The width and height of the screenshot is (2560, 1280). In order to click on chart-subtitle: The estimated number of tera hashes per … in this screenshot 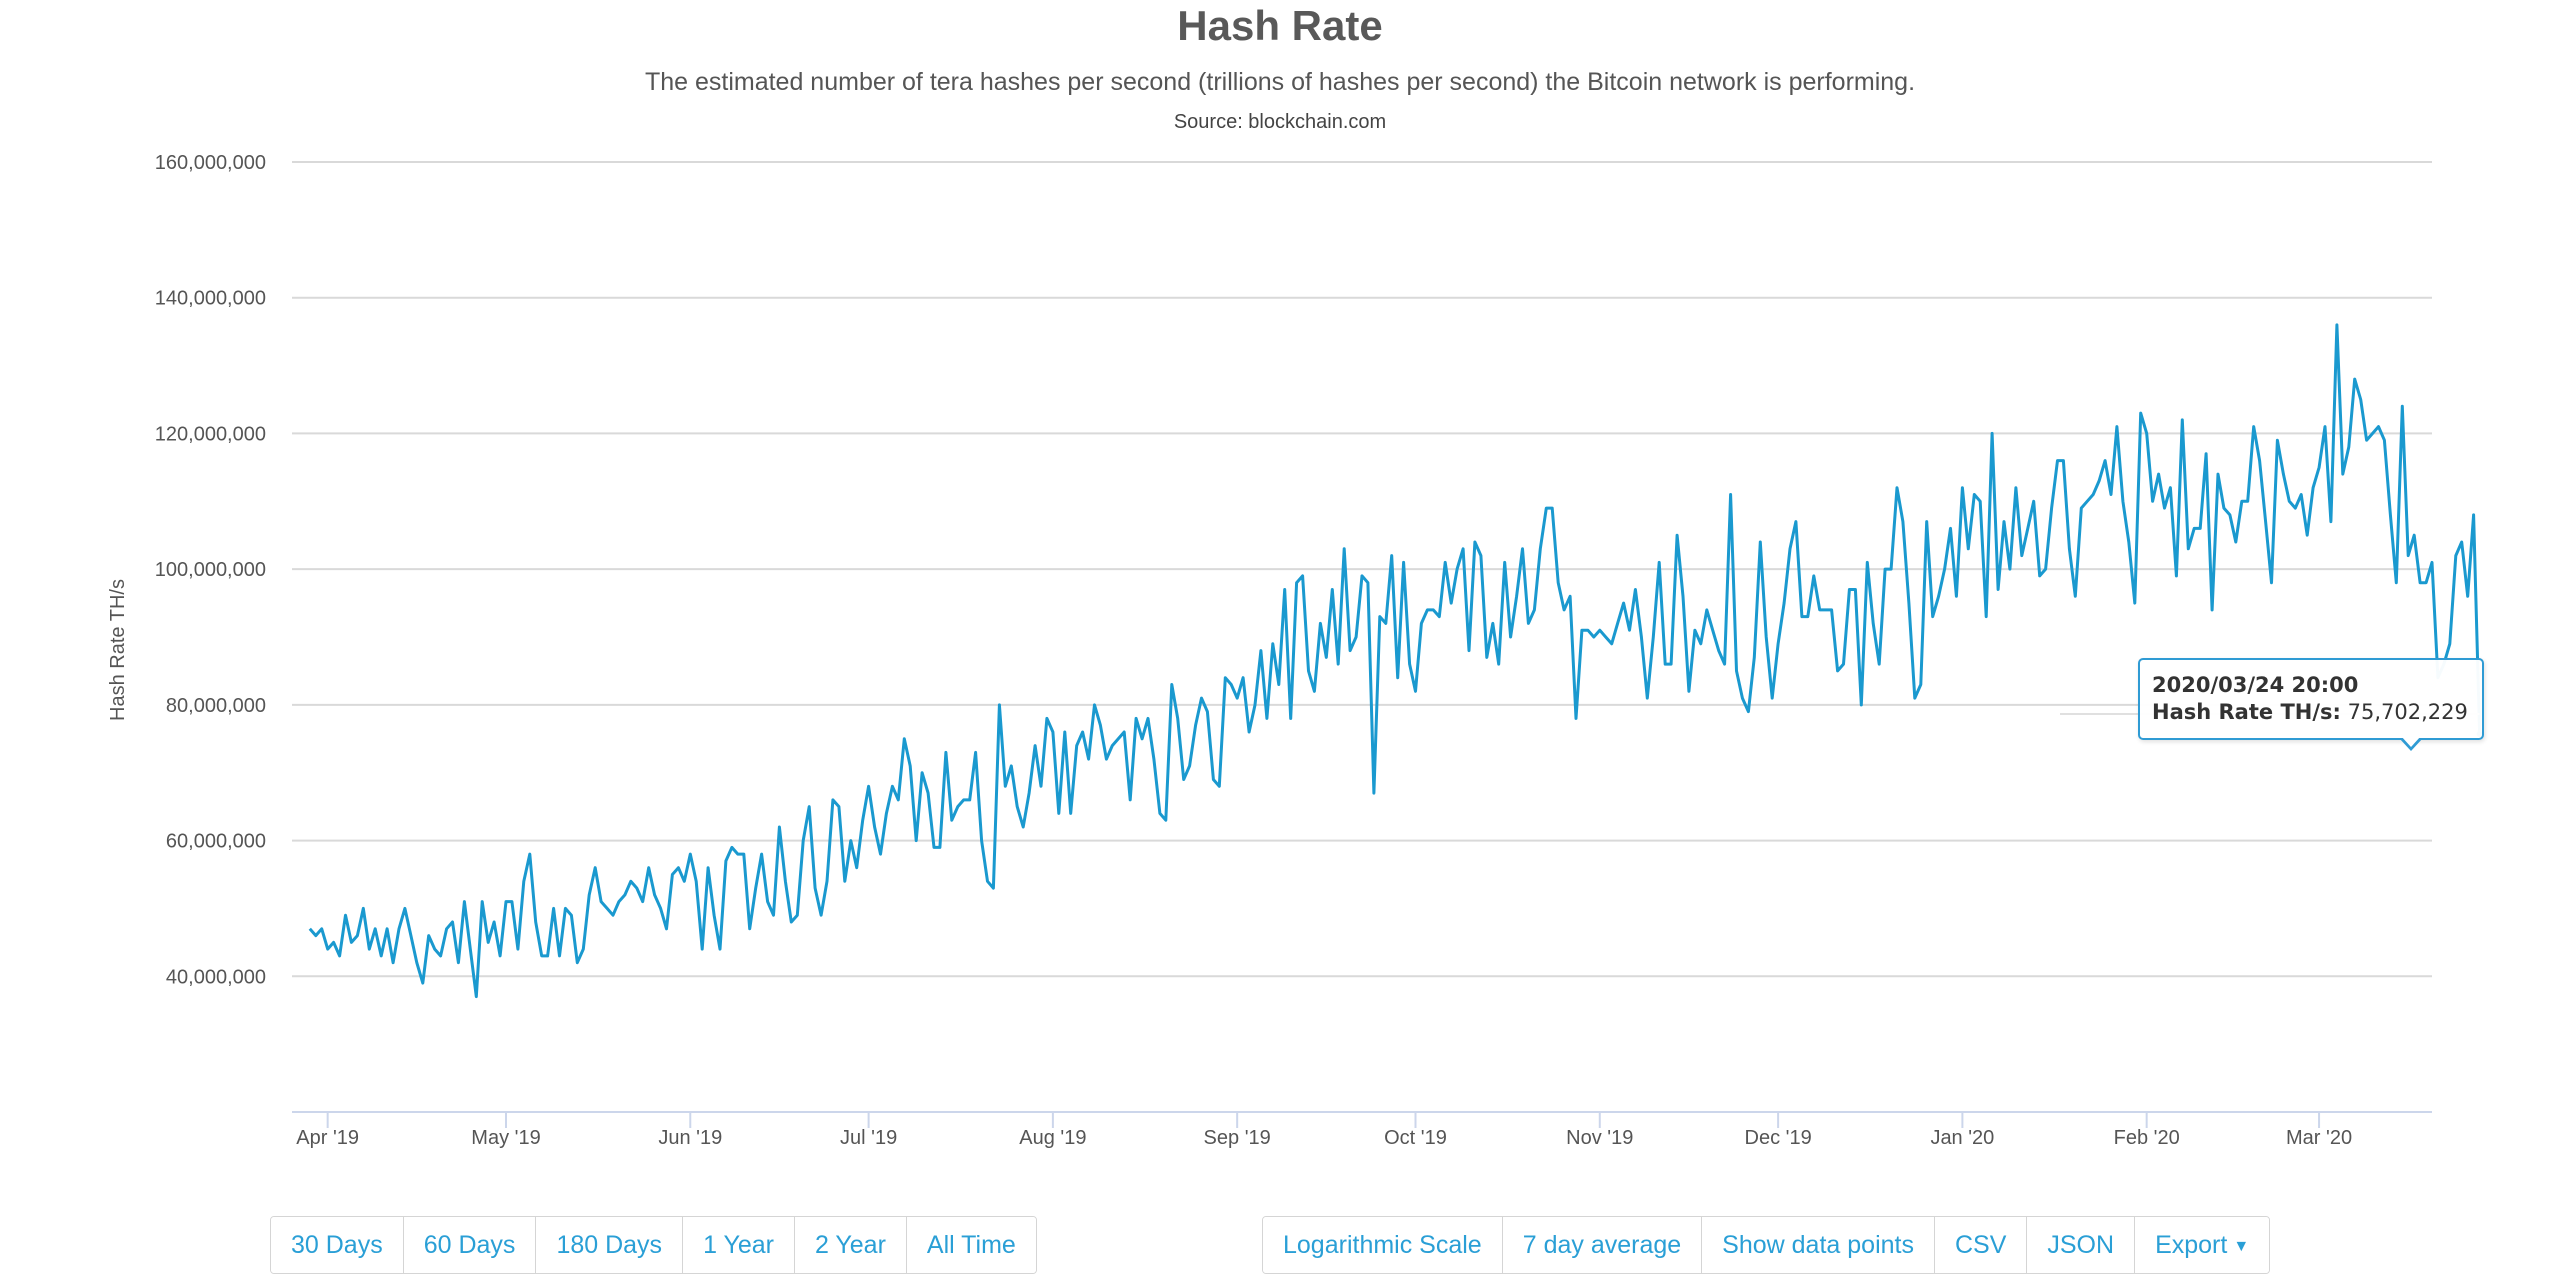, I will do `click(1280, 82)`.